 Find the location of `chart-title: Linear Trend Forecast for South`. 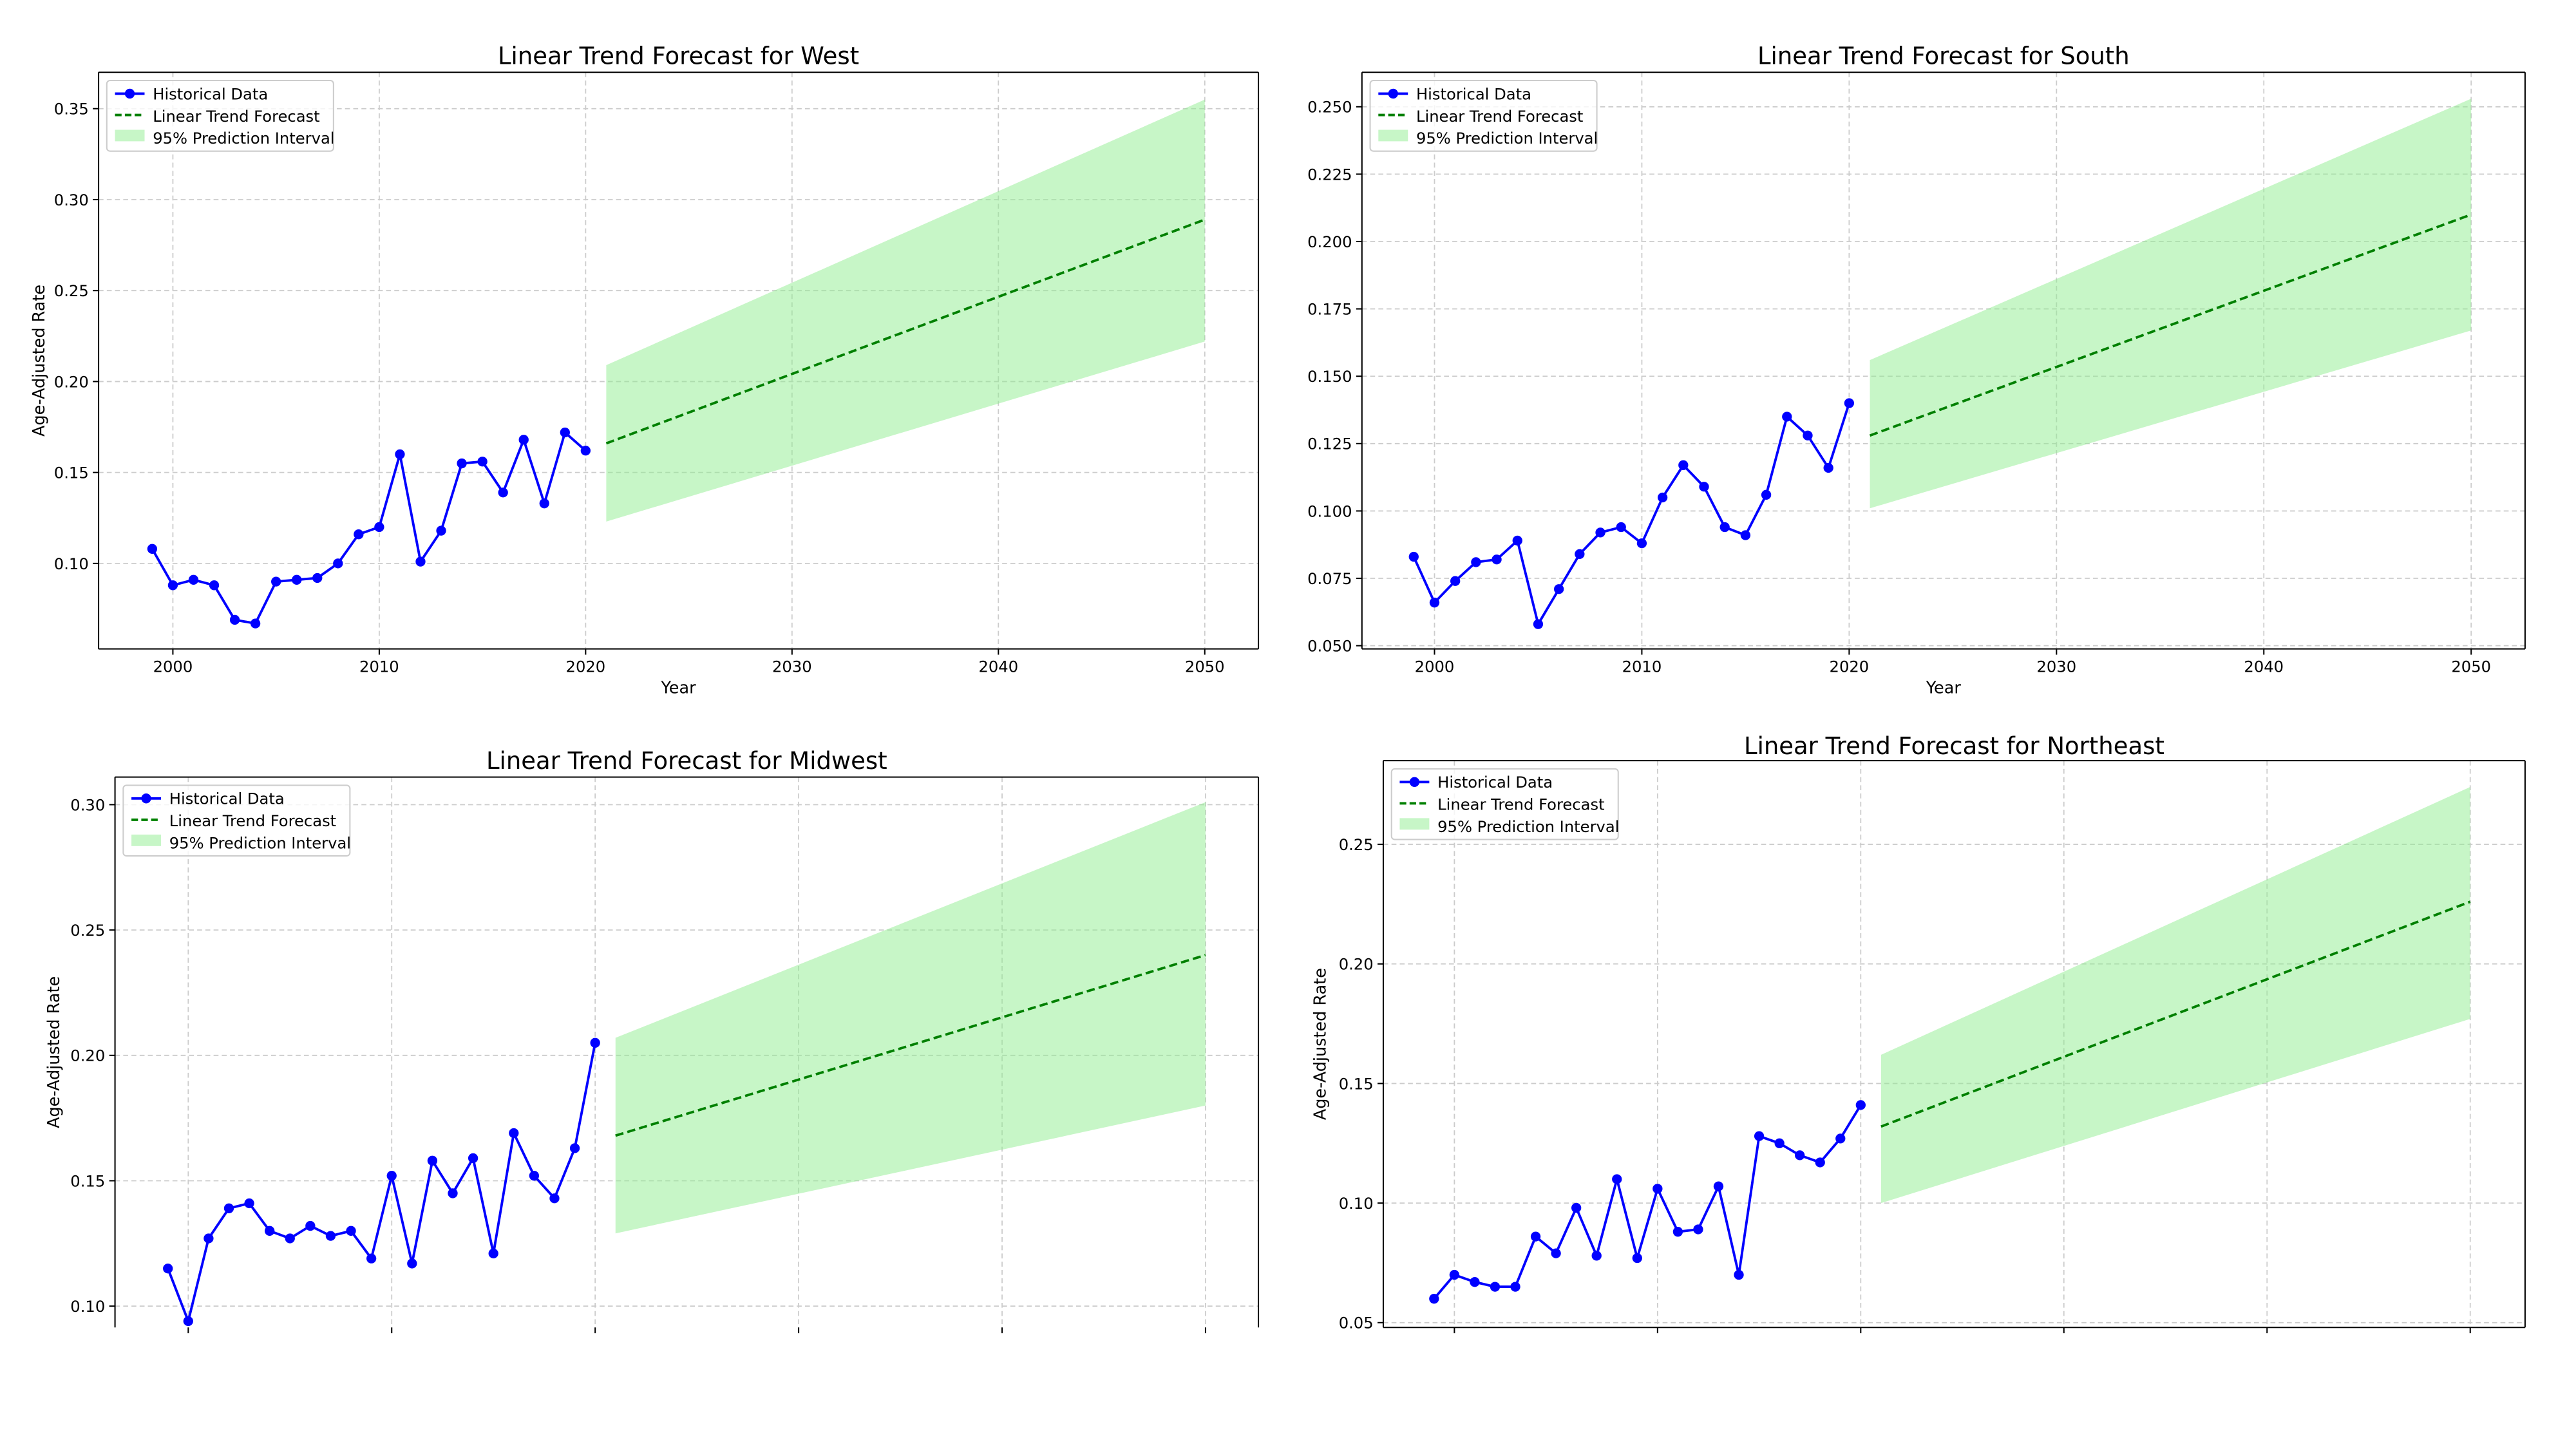

chart-title: Linear Trend Forecast for South is located at coordinates (1944, 56).